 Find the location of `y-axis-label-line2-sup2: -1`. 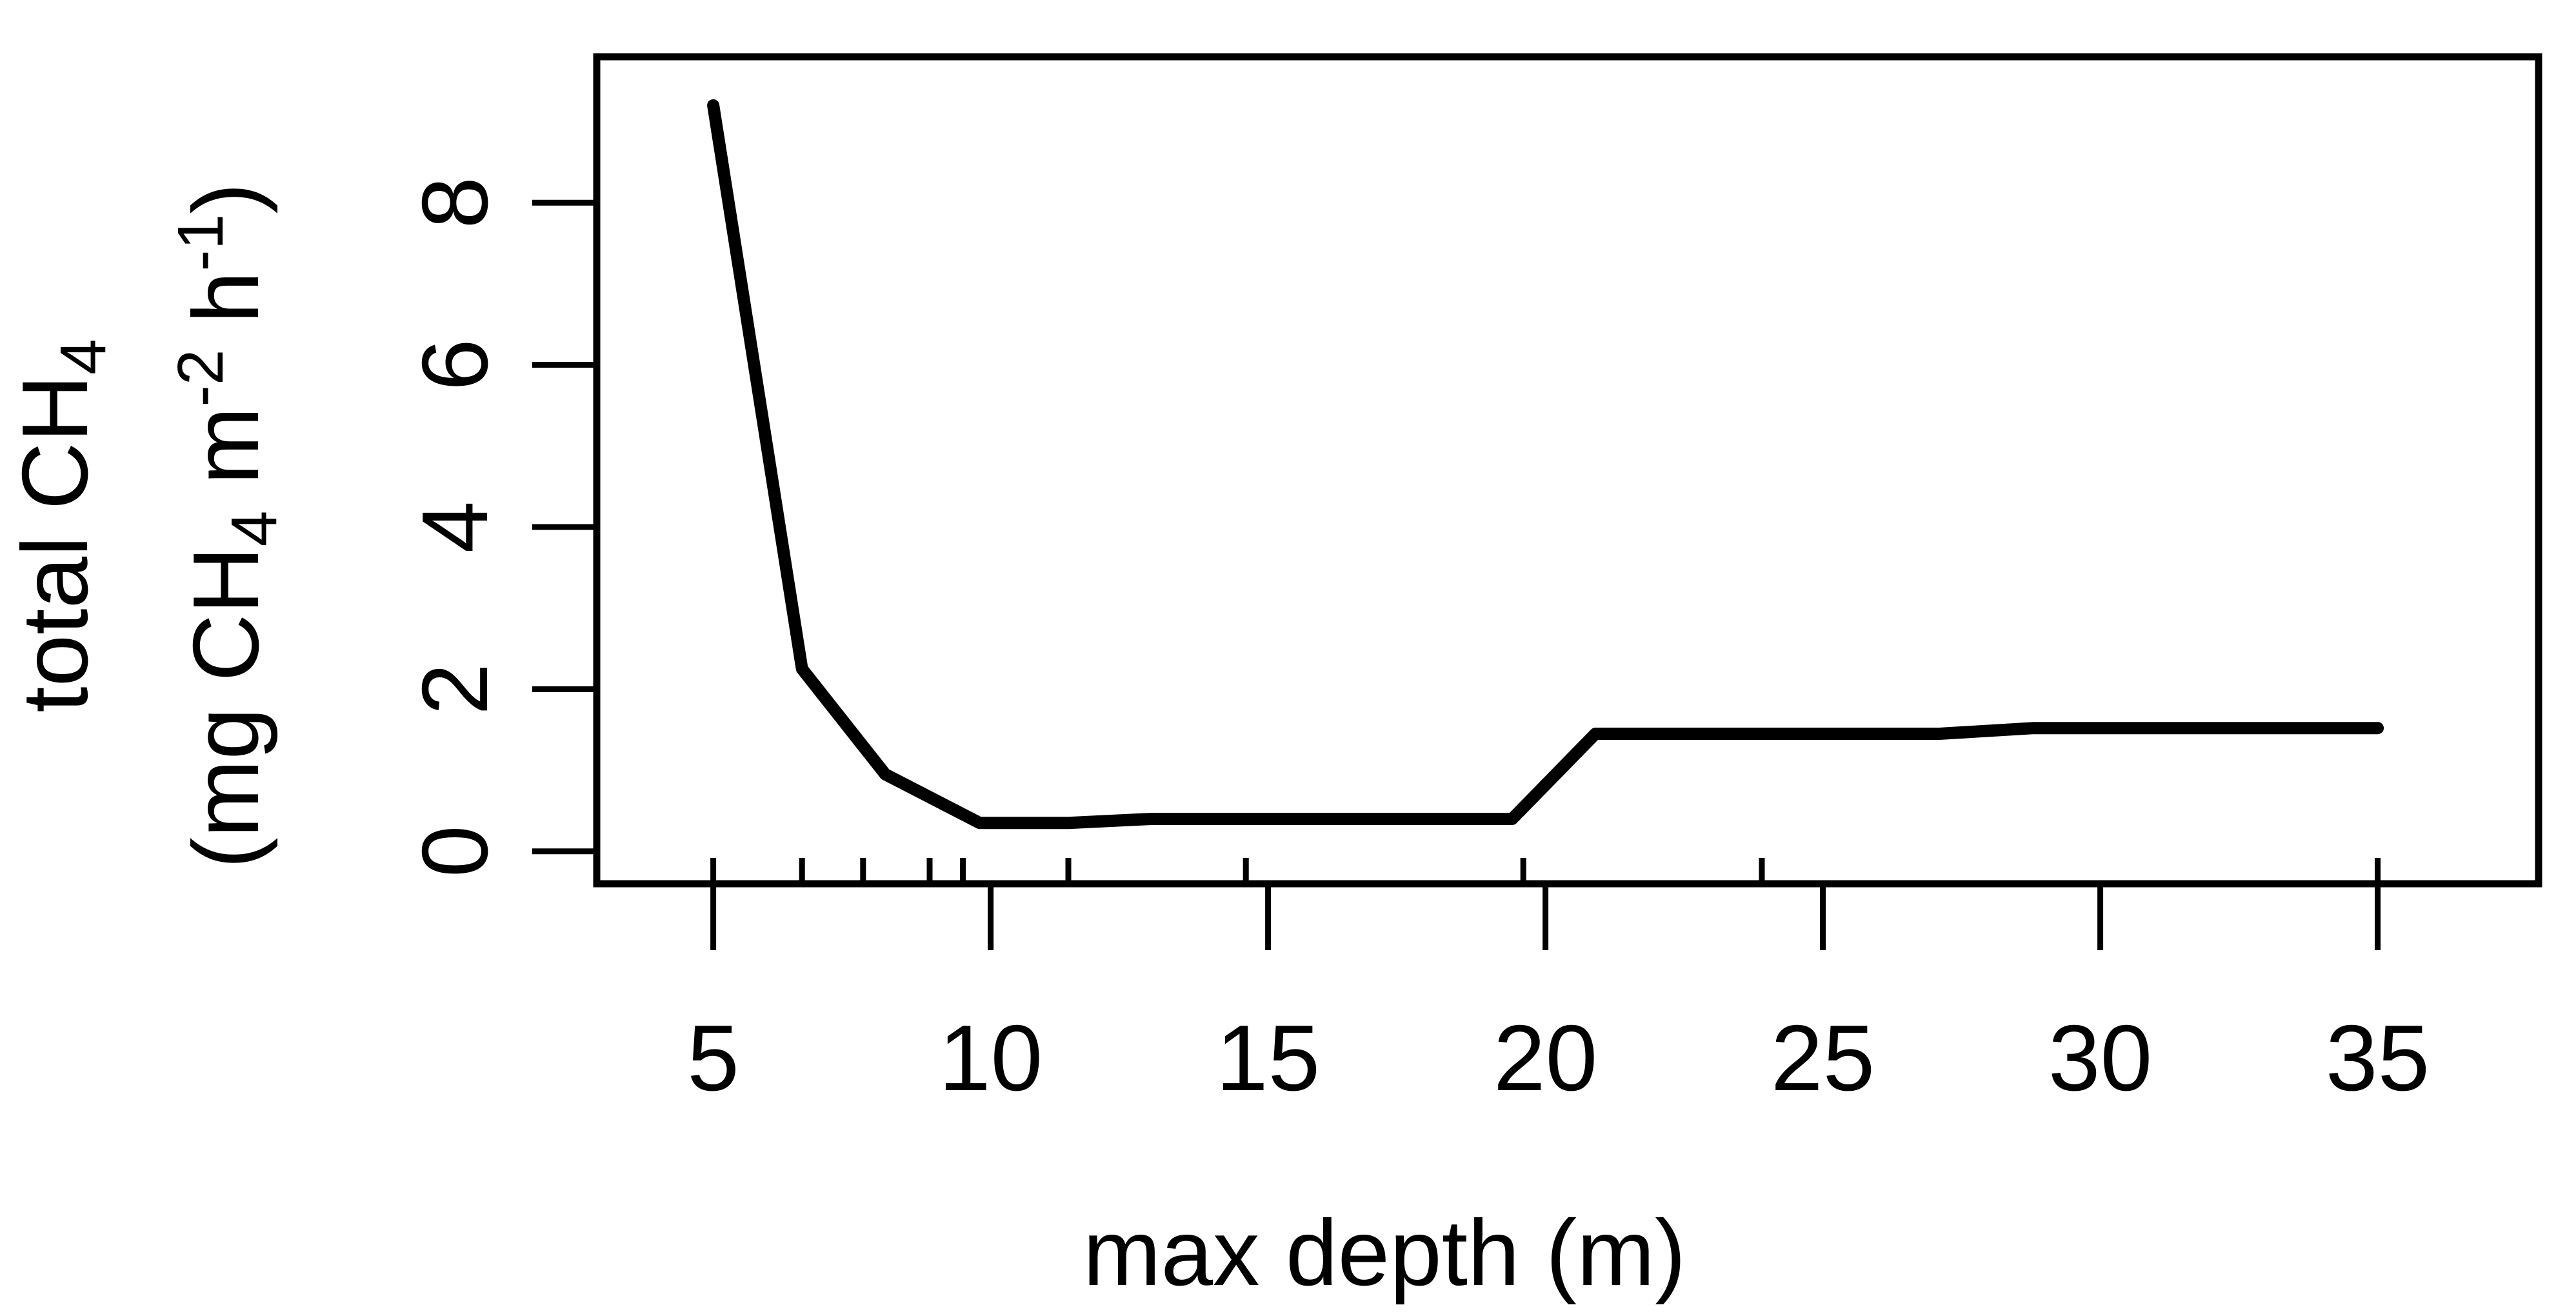

y-axis-label-line2-sup2: -1 is located at coordinates (201, 243).